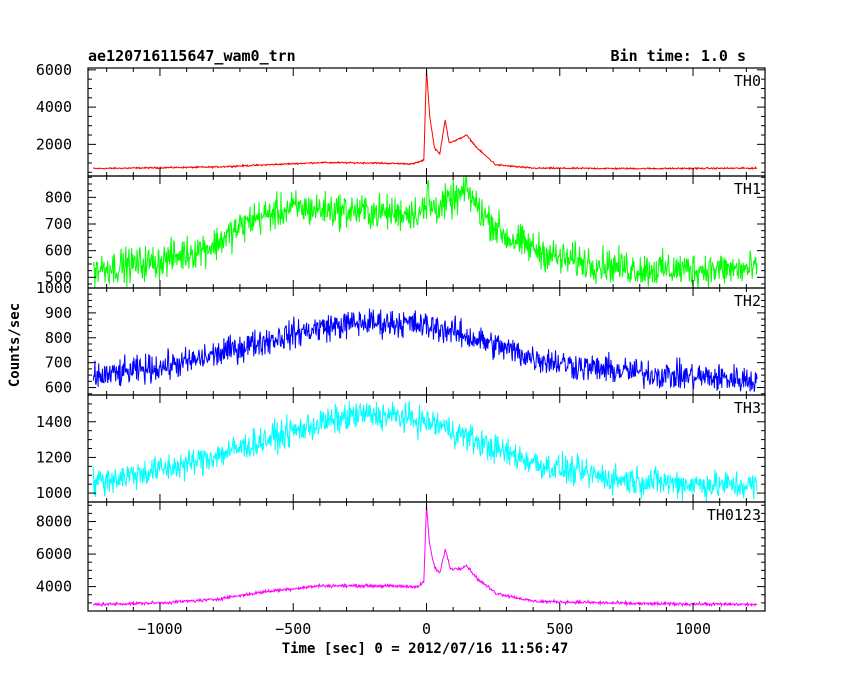 This screenshot has height=685, width=850. I want to click on y-tick-label: 900, so click(58, 313).